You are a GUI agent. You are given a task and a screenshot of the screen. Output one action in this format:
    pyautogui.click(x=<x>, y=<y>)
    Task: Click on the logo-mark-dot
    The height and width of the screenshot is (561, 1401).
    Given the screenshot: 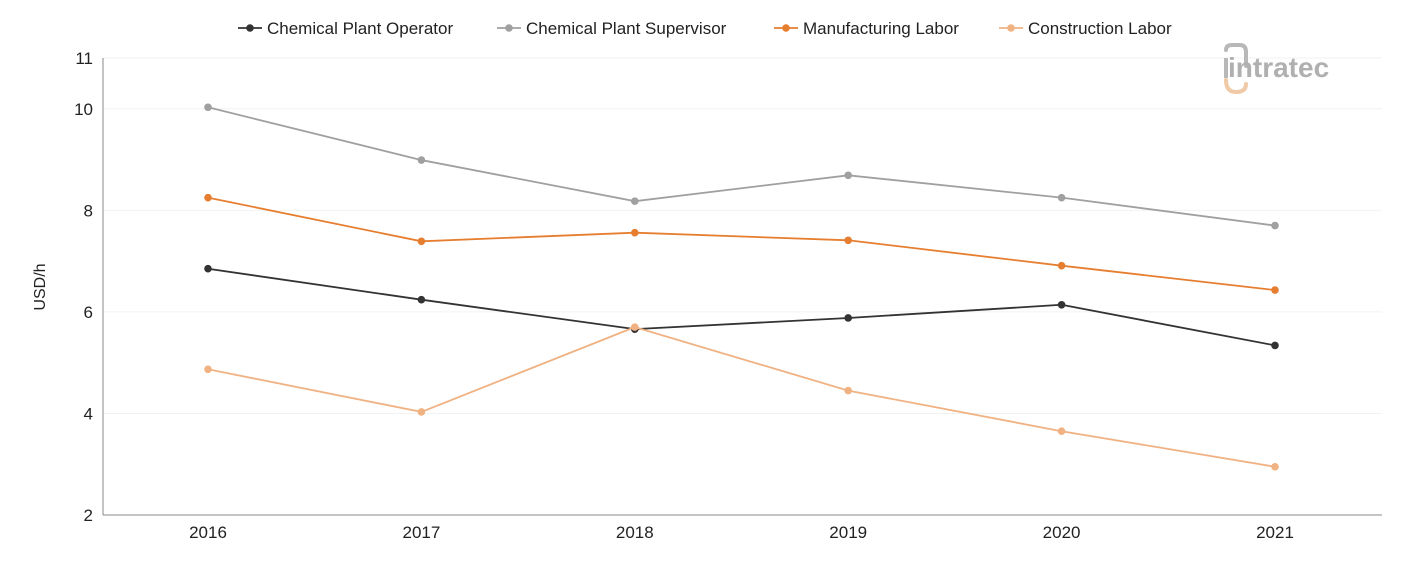 What is the action you would take?
    pyautogui.click(x=1226, y=68)
    